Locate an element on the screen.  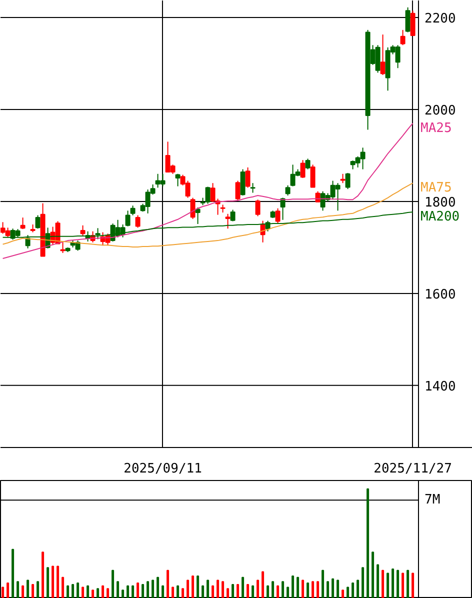
y-tick-label: 2000 is located at coordinates (440, 110).